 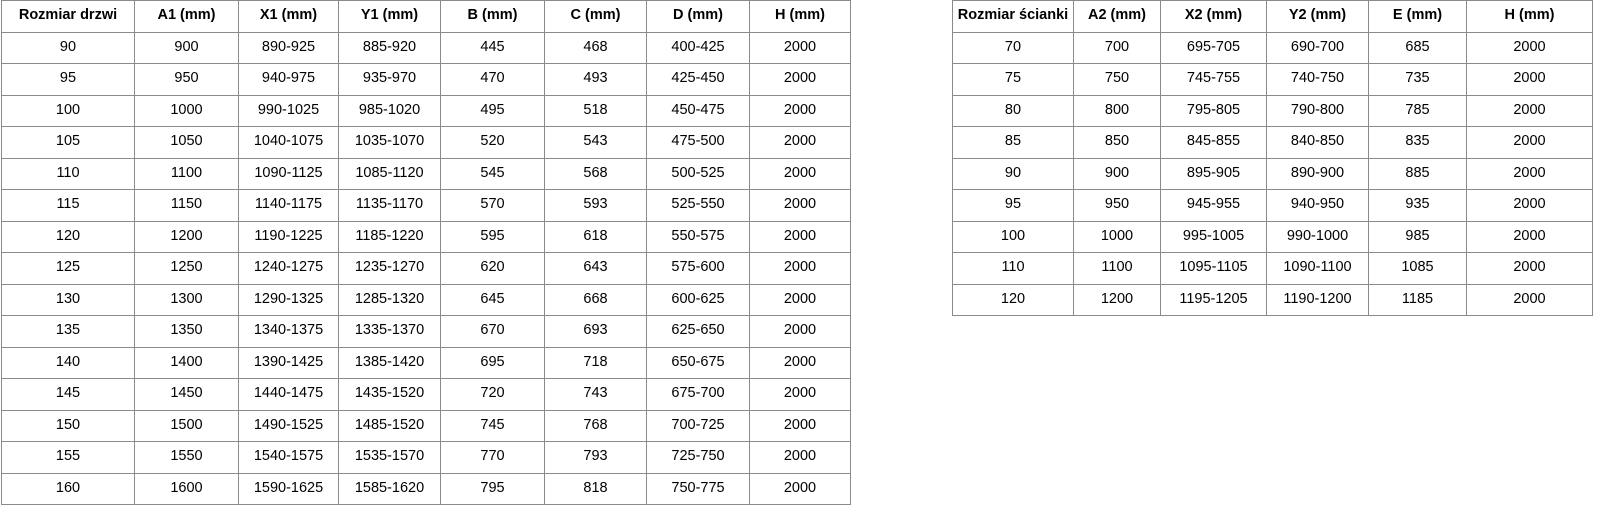 I want to click on cell-d: 675-700, so click(x=698, y=394).